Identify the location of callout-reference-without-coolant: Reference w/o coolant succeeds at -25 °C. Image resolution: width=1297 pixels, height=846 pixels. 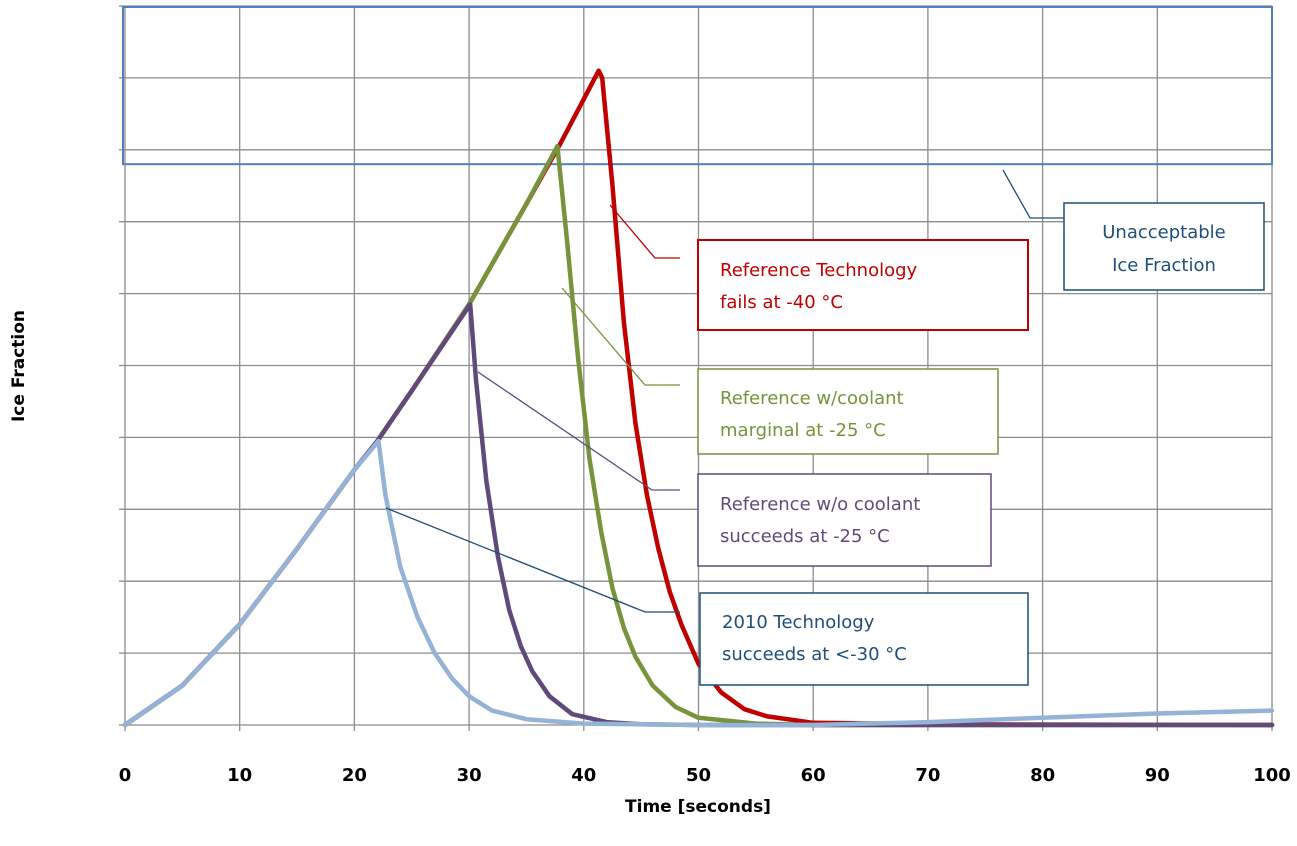
(844, 520).